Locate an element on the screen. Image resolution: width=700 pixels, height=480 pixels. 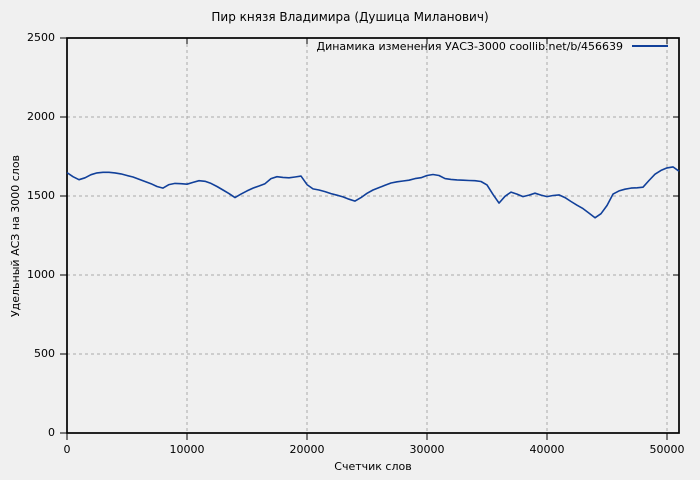
legend-line-sample is located at coordinates (650, 46).